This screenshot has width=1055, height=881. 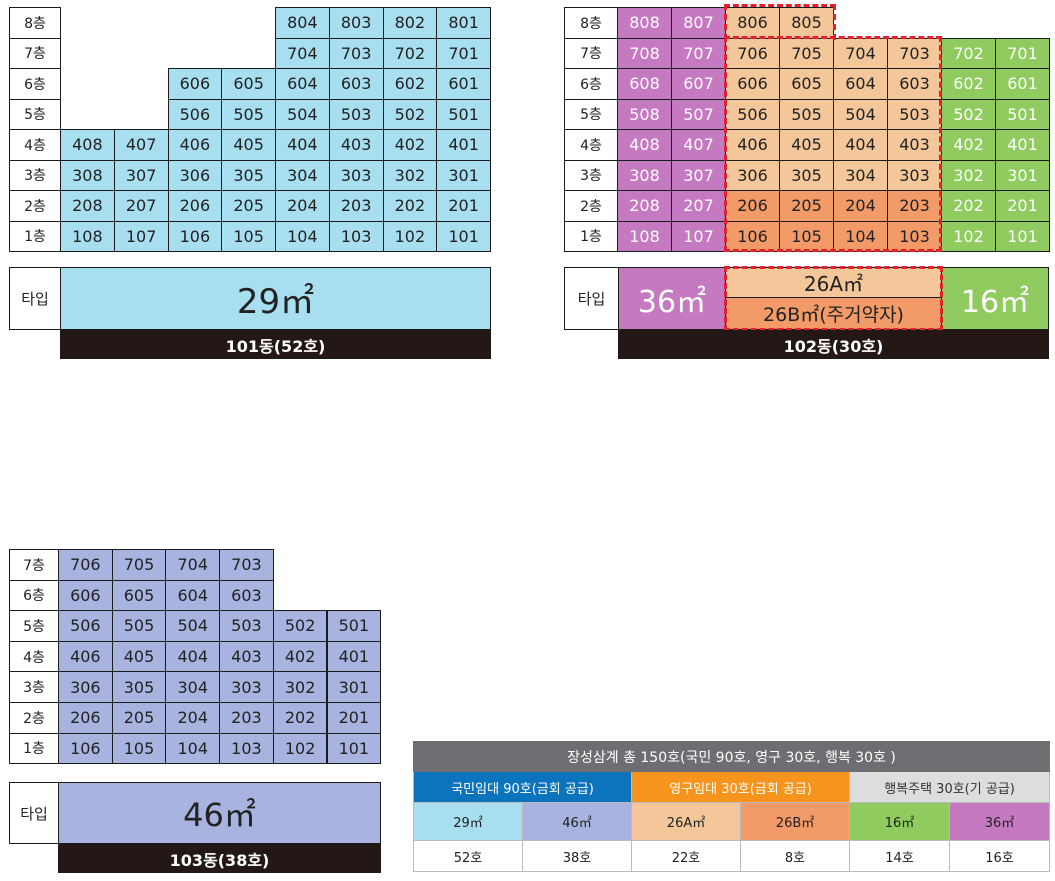 I want to click on unit-cell: 508, so click(x=644, y=115).